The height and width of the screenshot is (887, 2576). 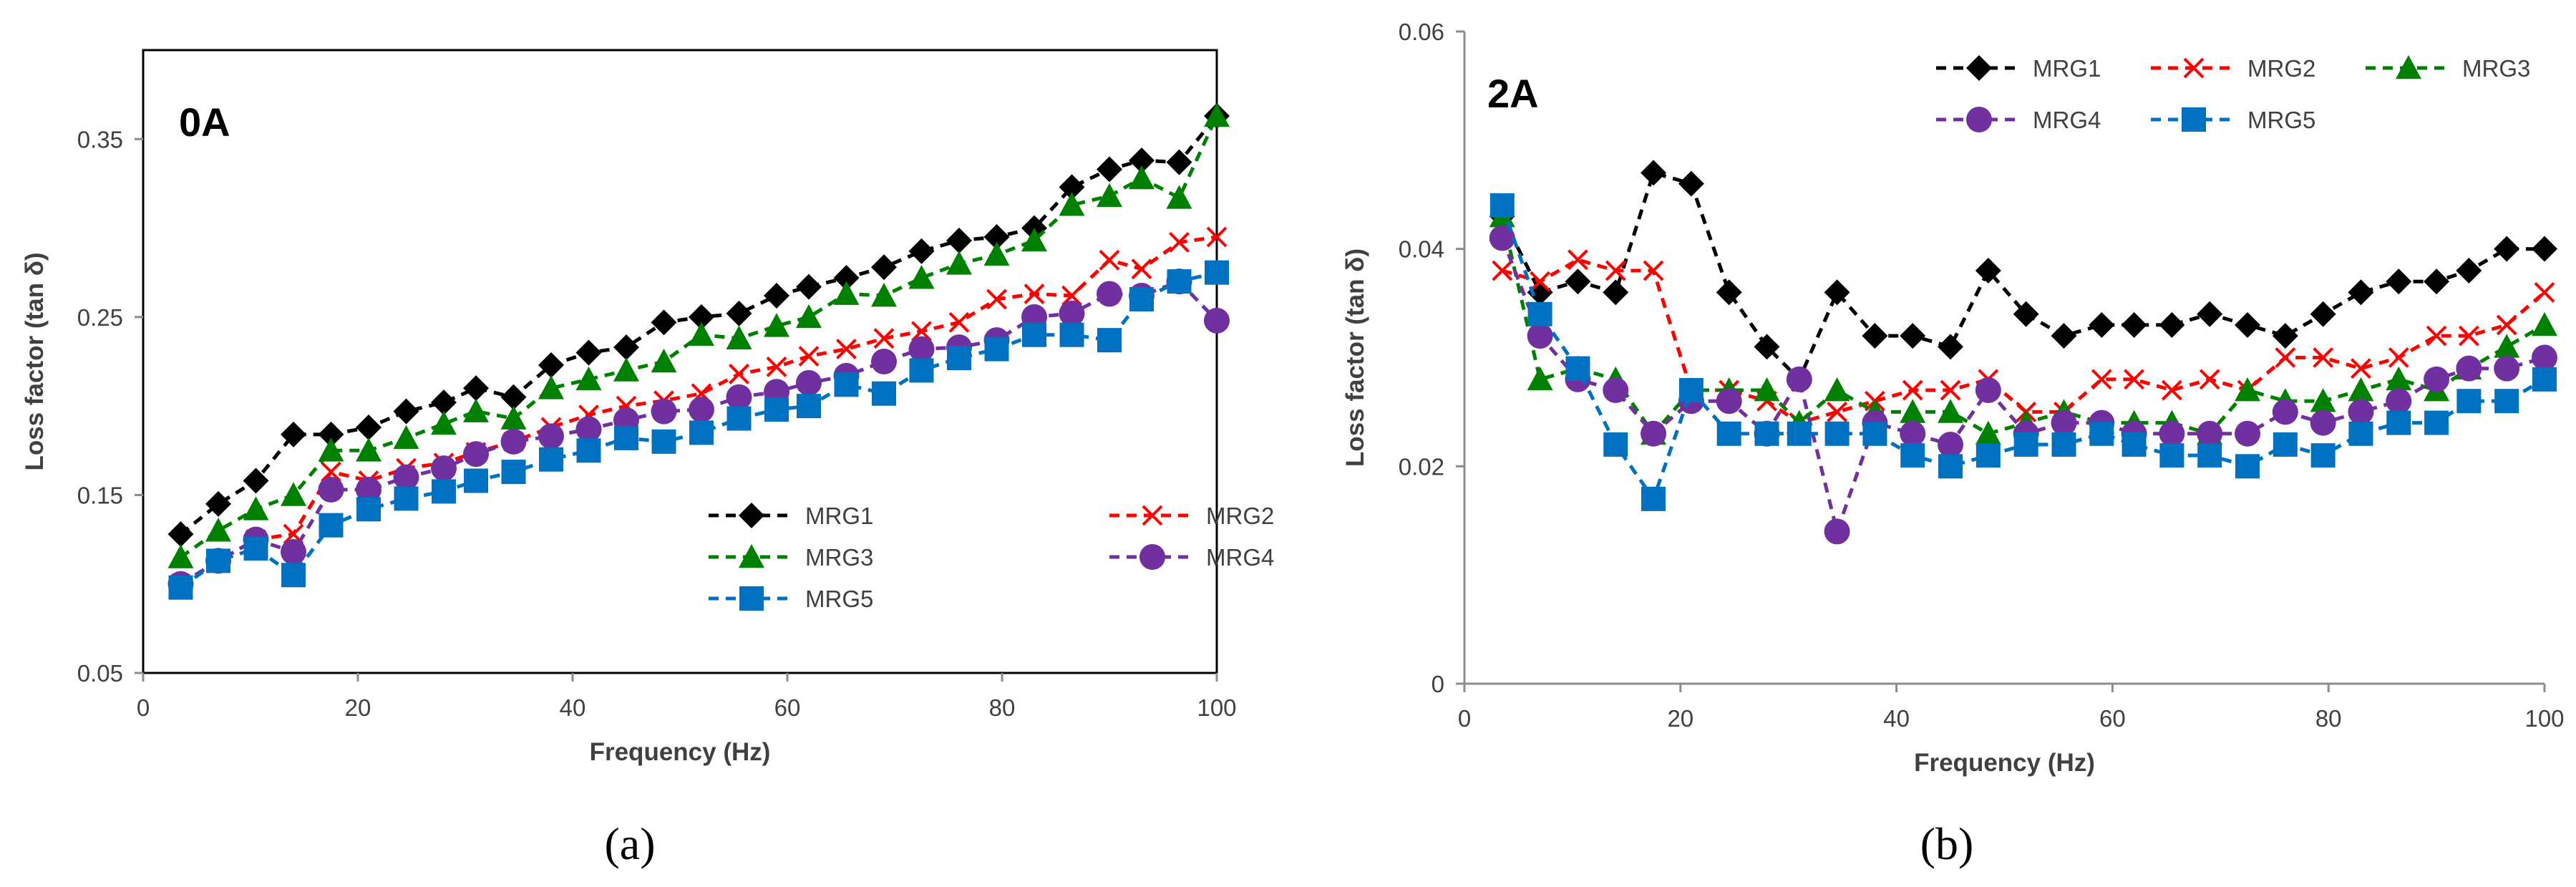 What do you see at coordinates (204, 123) in the screenshot?
I see `chart-1-panel-label: 0A` at bounding box center [204, 123].